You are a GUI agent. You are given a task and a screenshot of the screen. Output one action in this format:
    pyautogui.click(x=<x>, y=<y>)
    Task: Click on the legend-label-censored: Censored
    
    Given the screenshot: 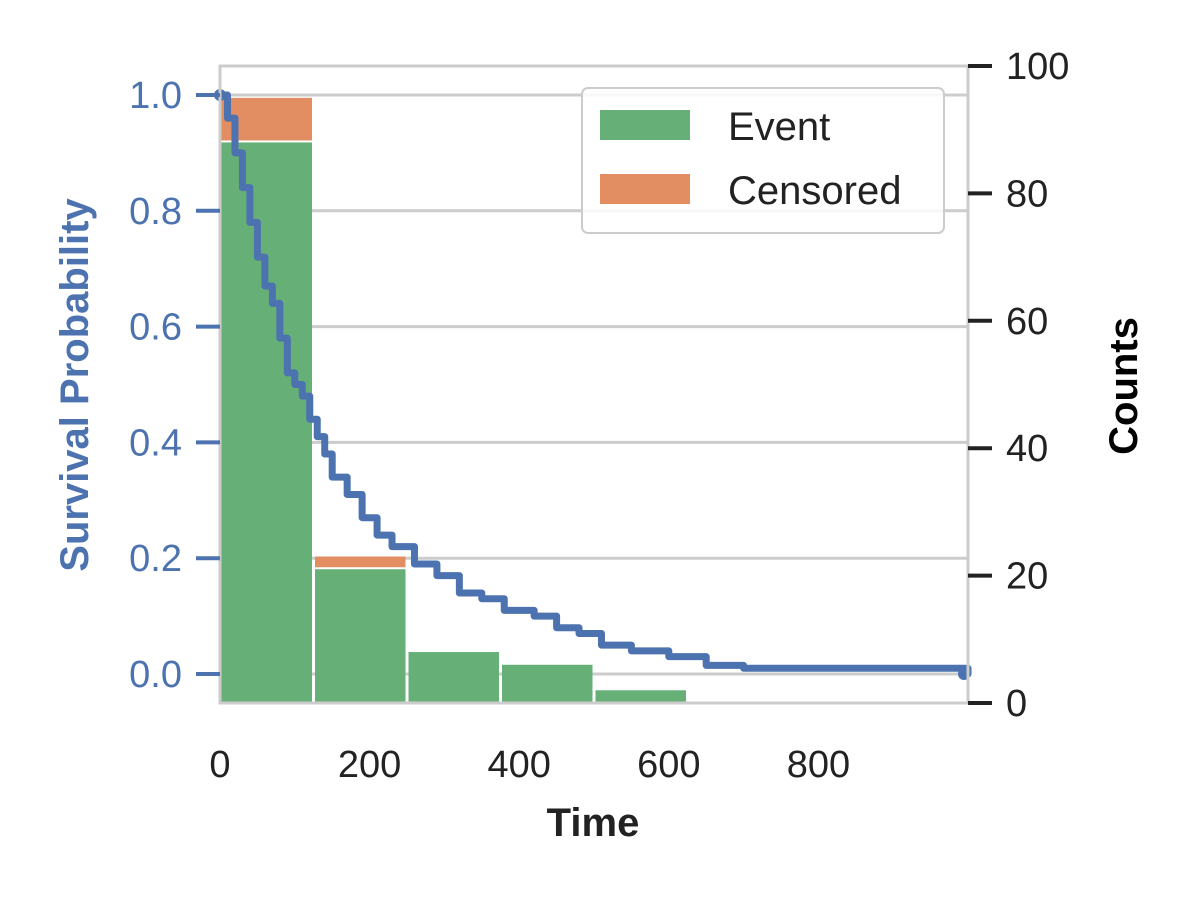 What is the action you would take?
    pyautogui.click(x=814, y=191)
    